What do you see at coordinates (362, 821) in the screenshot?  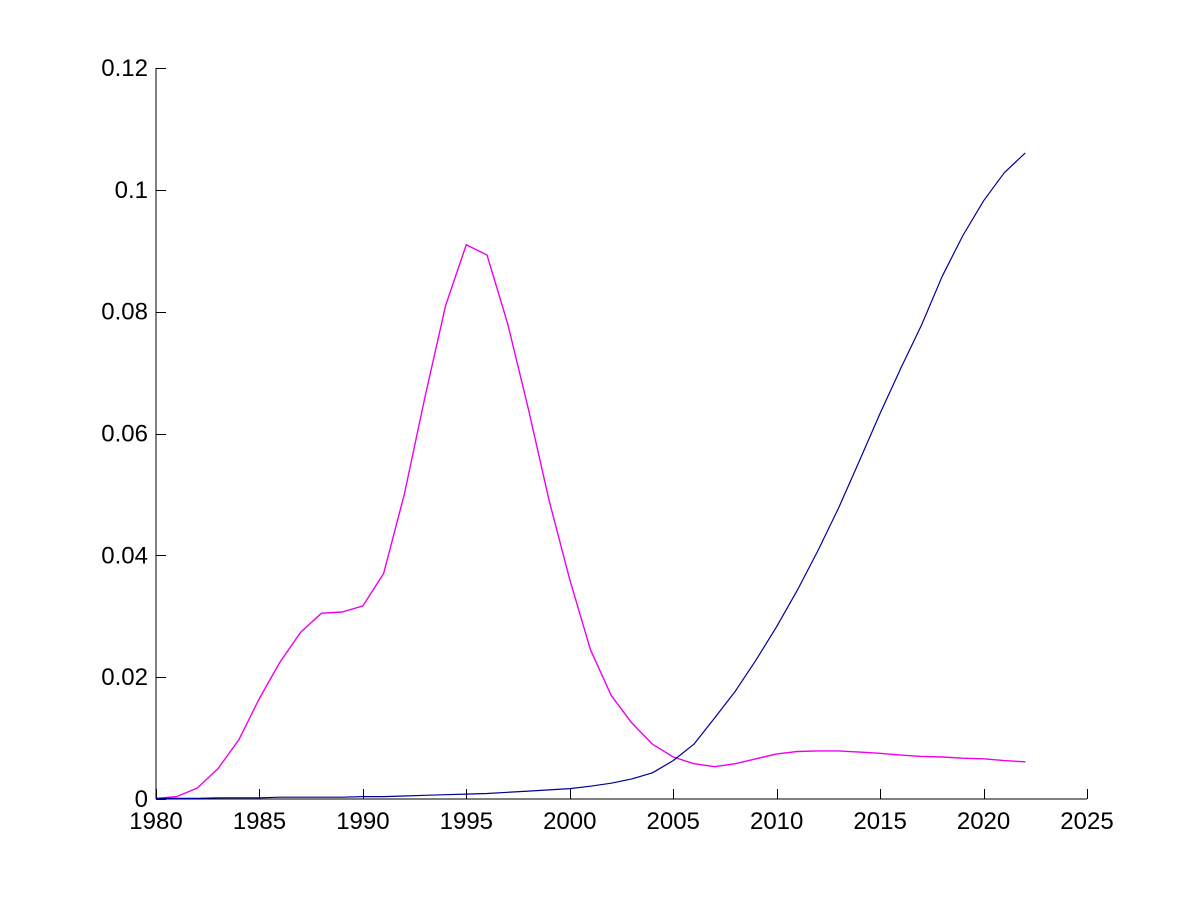 I see `x-tick-label: 1990` at bounding box center [362, 821].